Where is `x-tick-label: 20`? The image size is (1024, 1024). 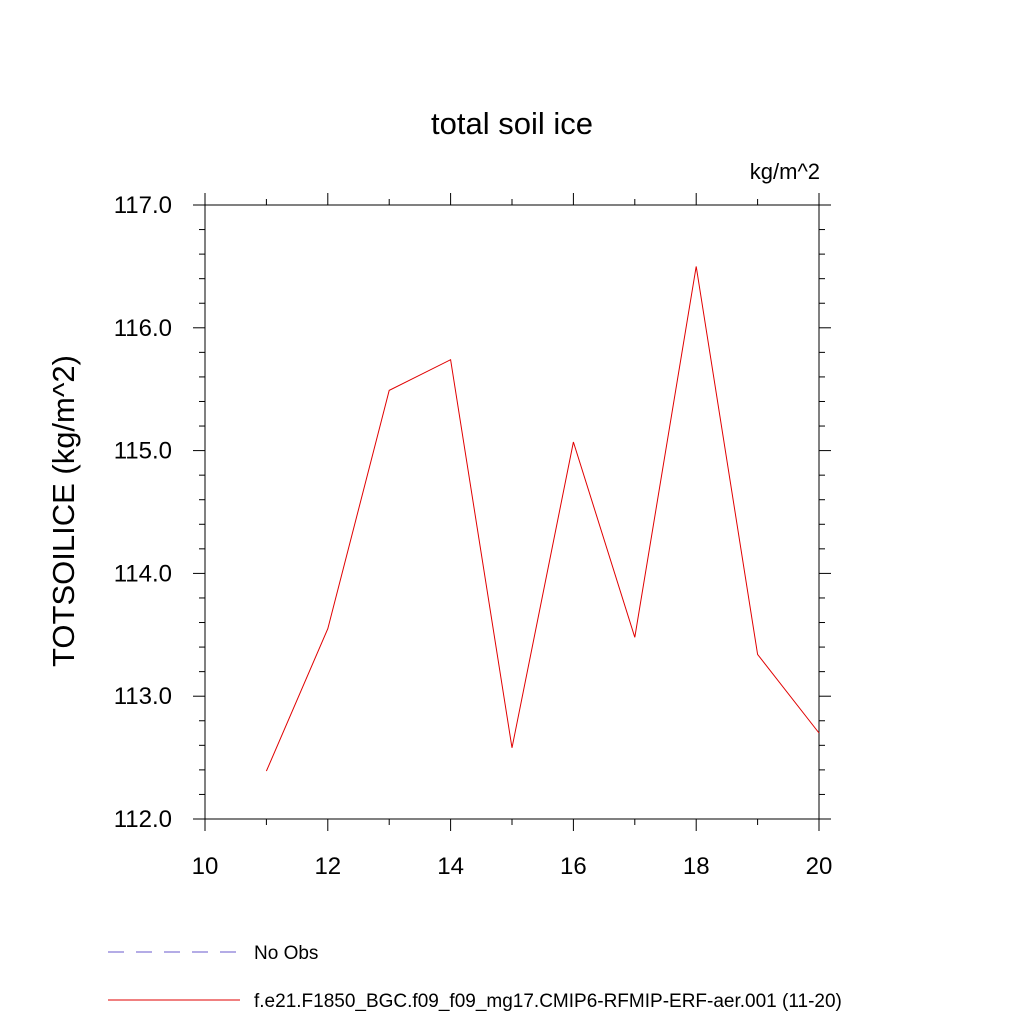 x-tick-label: 20 is located at coordinates (819, 866).